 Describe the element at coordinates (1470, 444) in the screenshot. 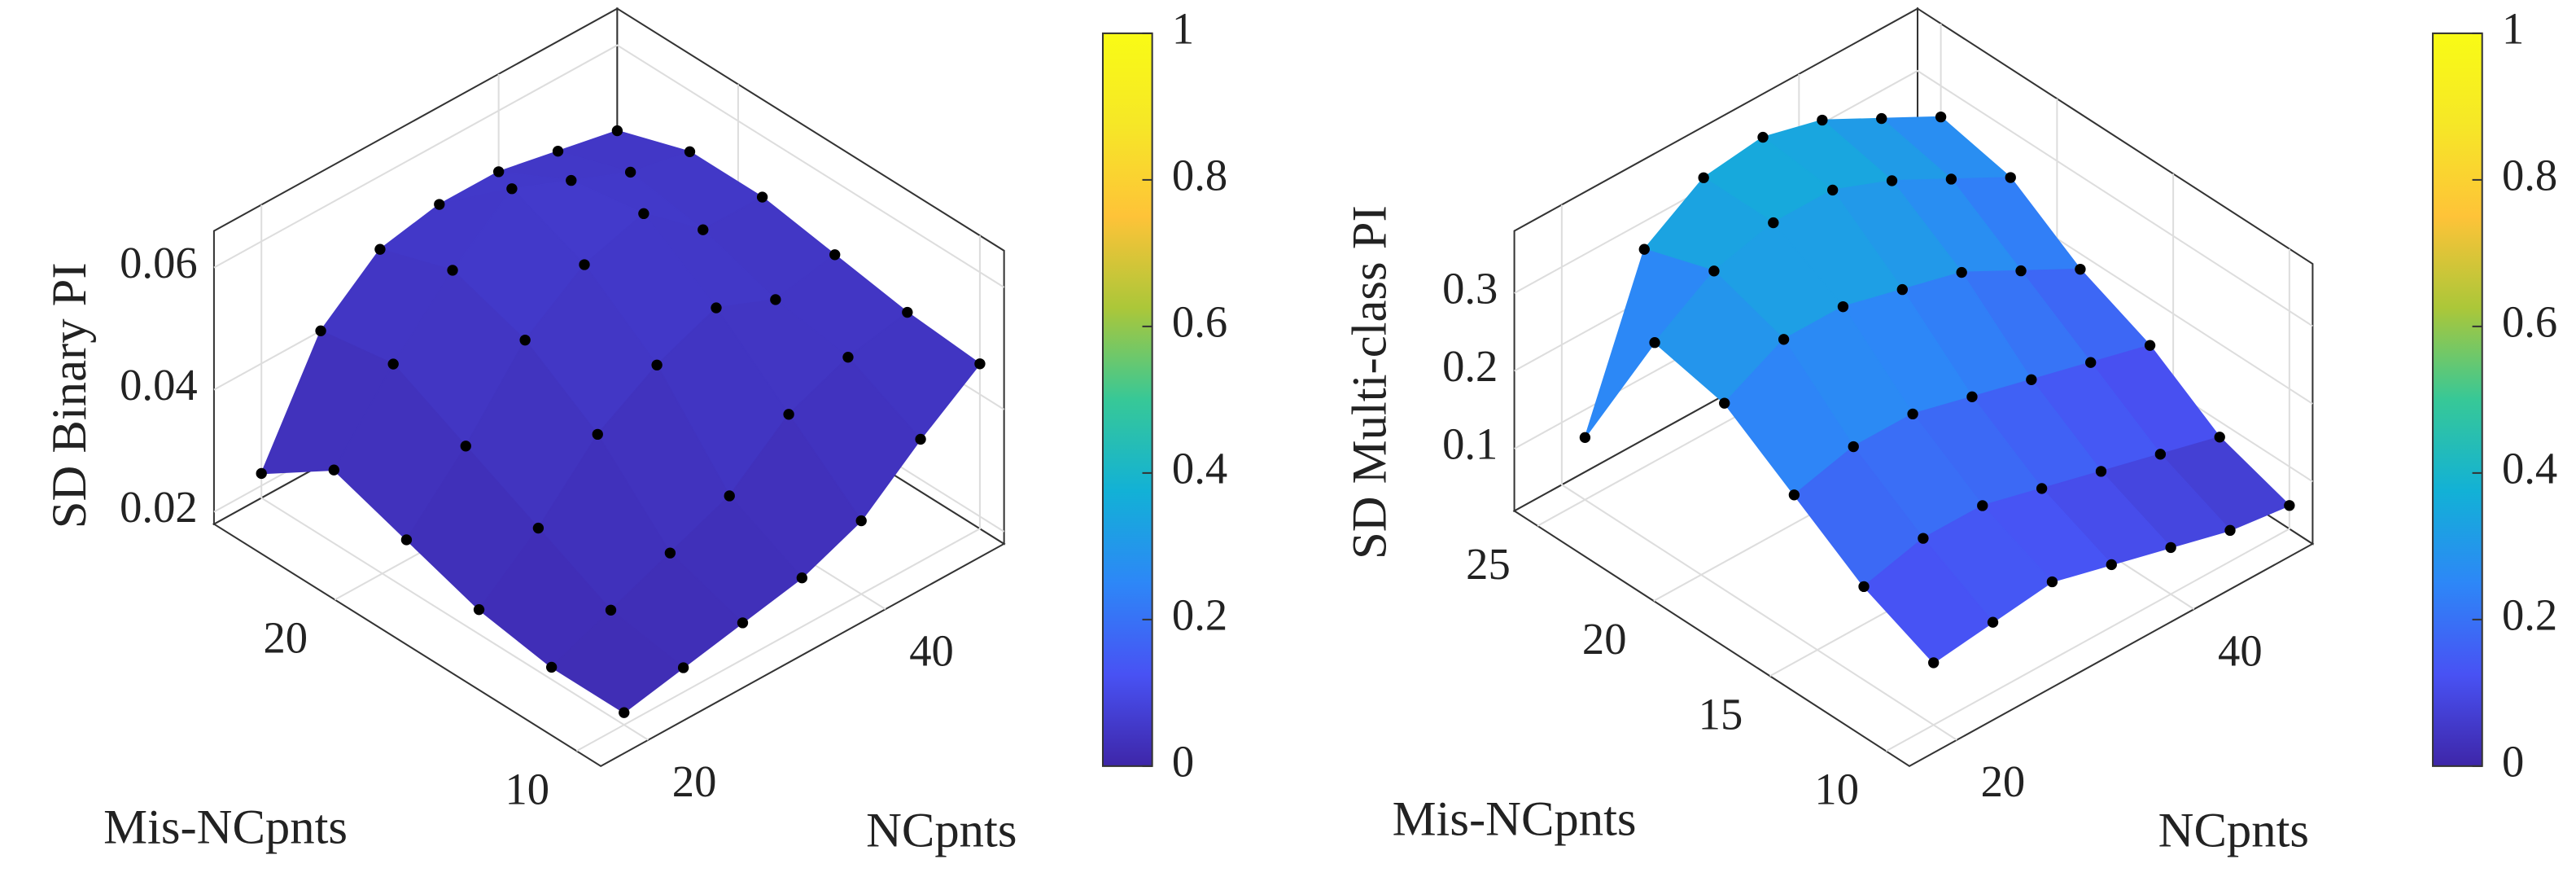

I see `z-tick-label: 0.1` at that location.